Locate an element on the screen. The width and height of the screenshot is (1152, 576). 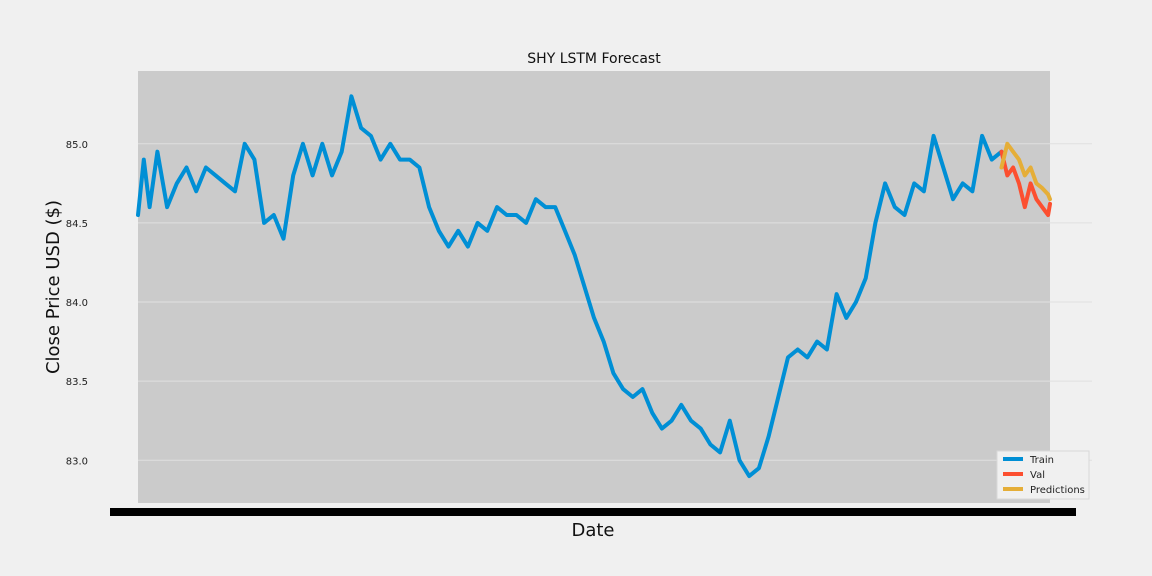
y-tick-label: 85.0 is located at coordinates (77, 145).